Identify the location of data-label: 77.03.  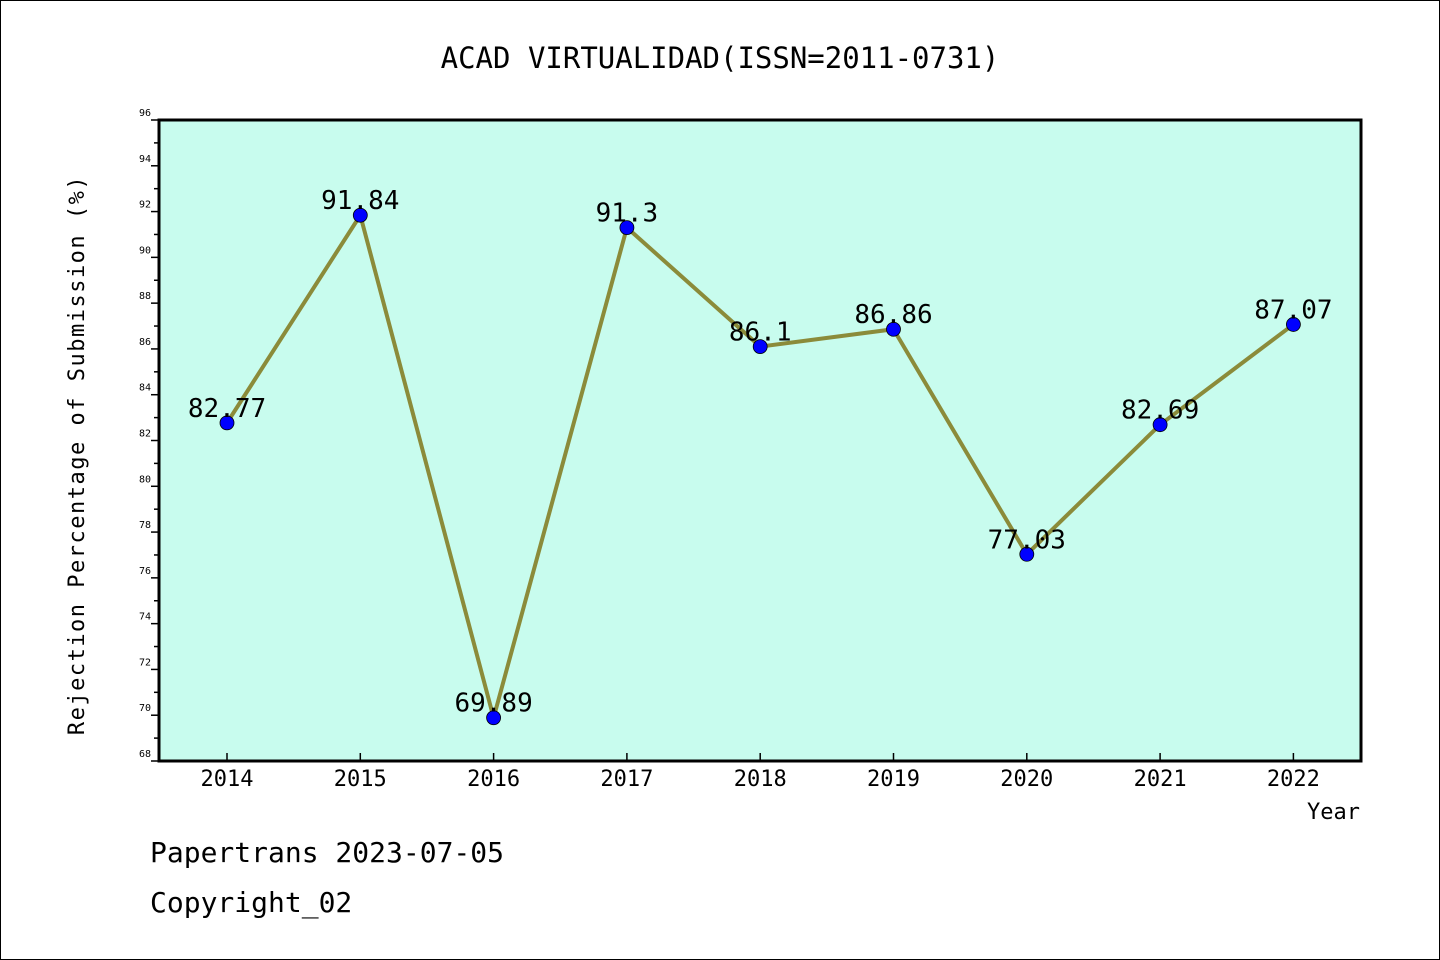
(1027, 540).